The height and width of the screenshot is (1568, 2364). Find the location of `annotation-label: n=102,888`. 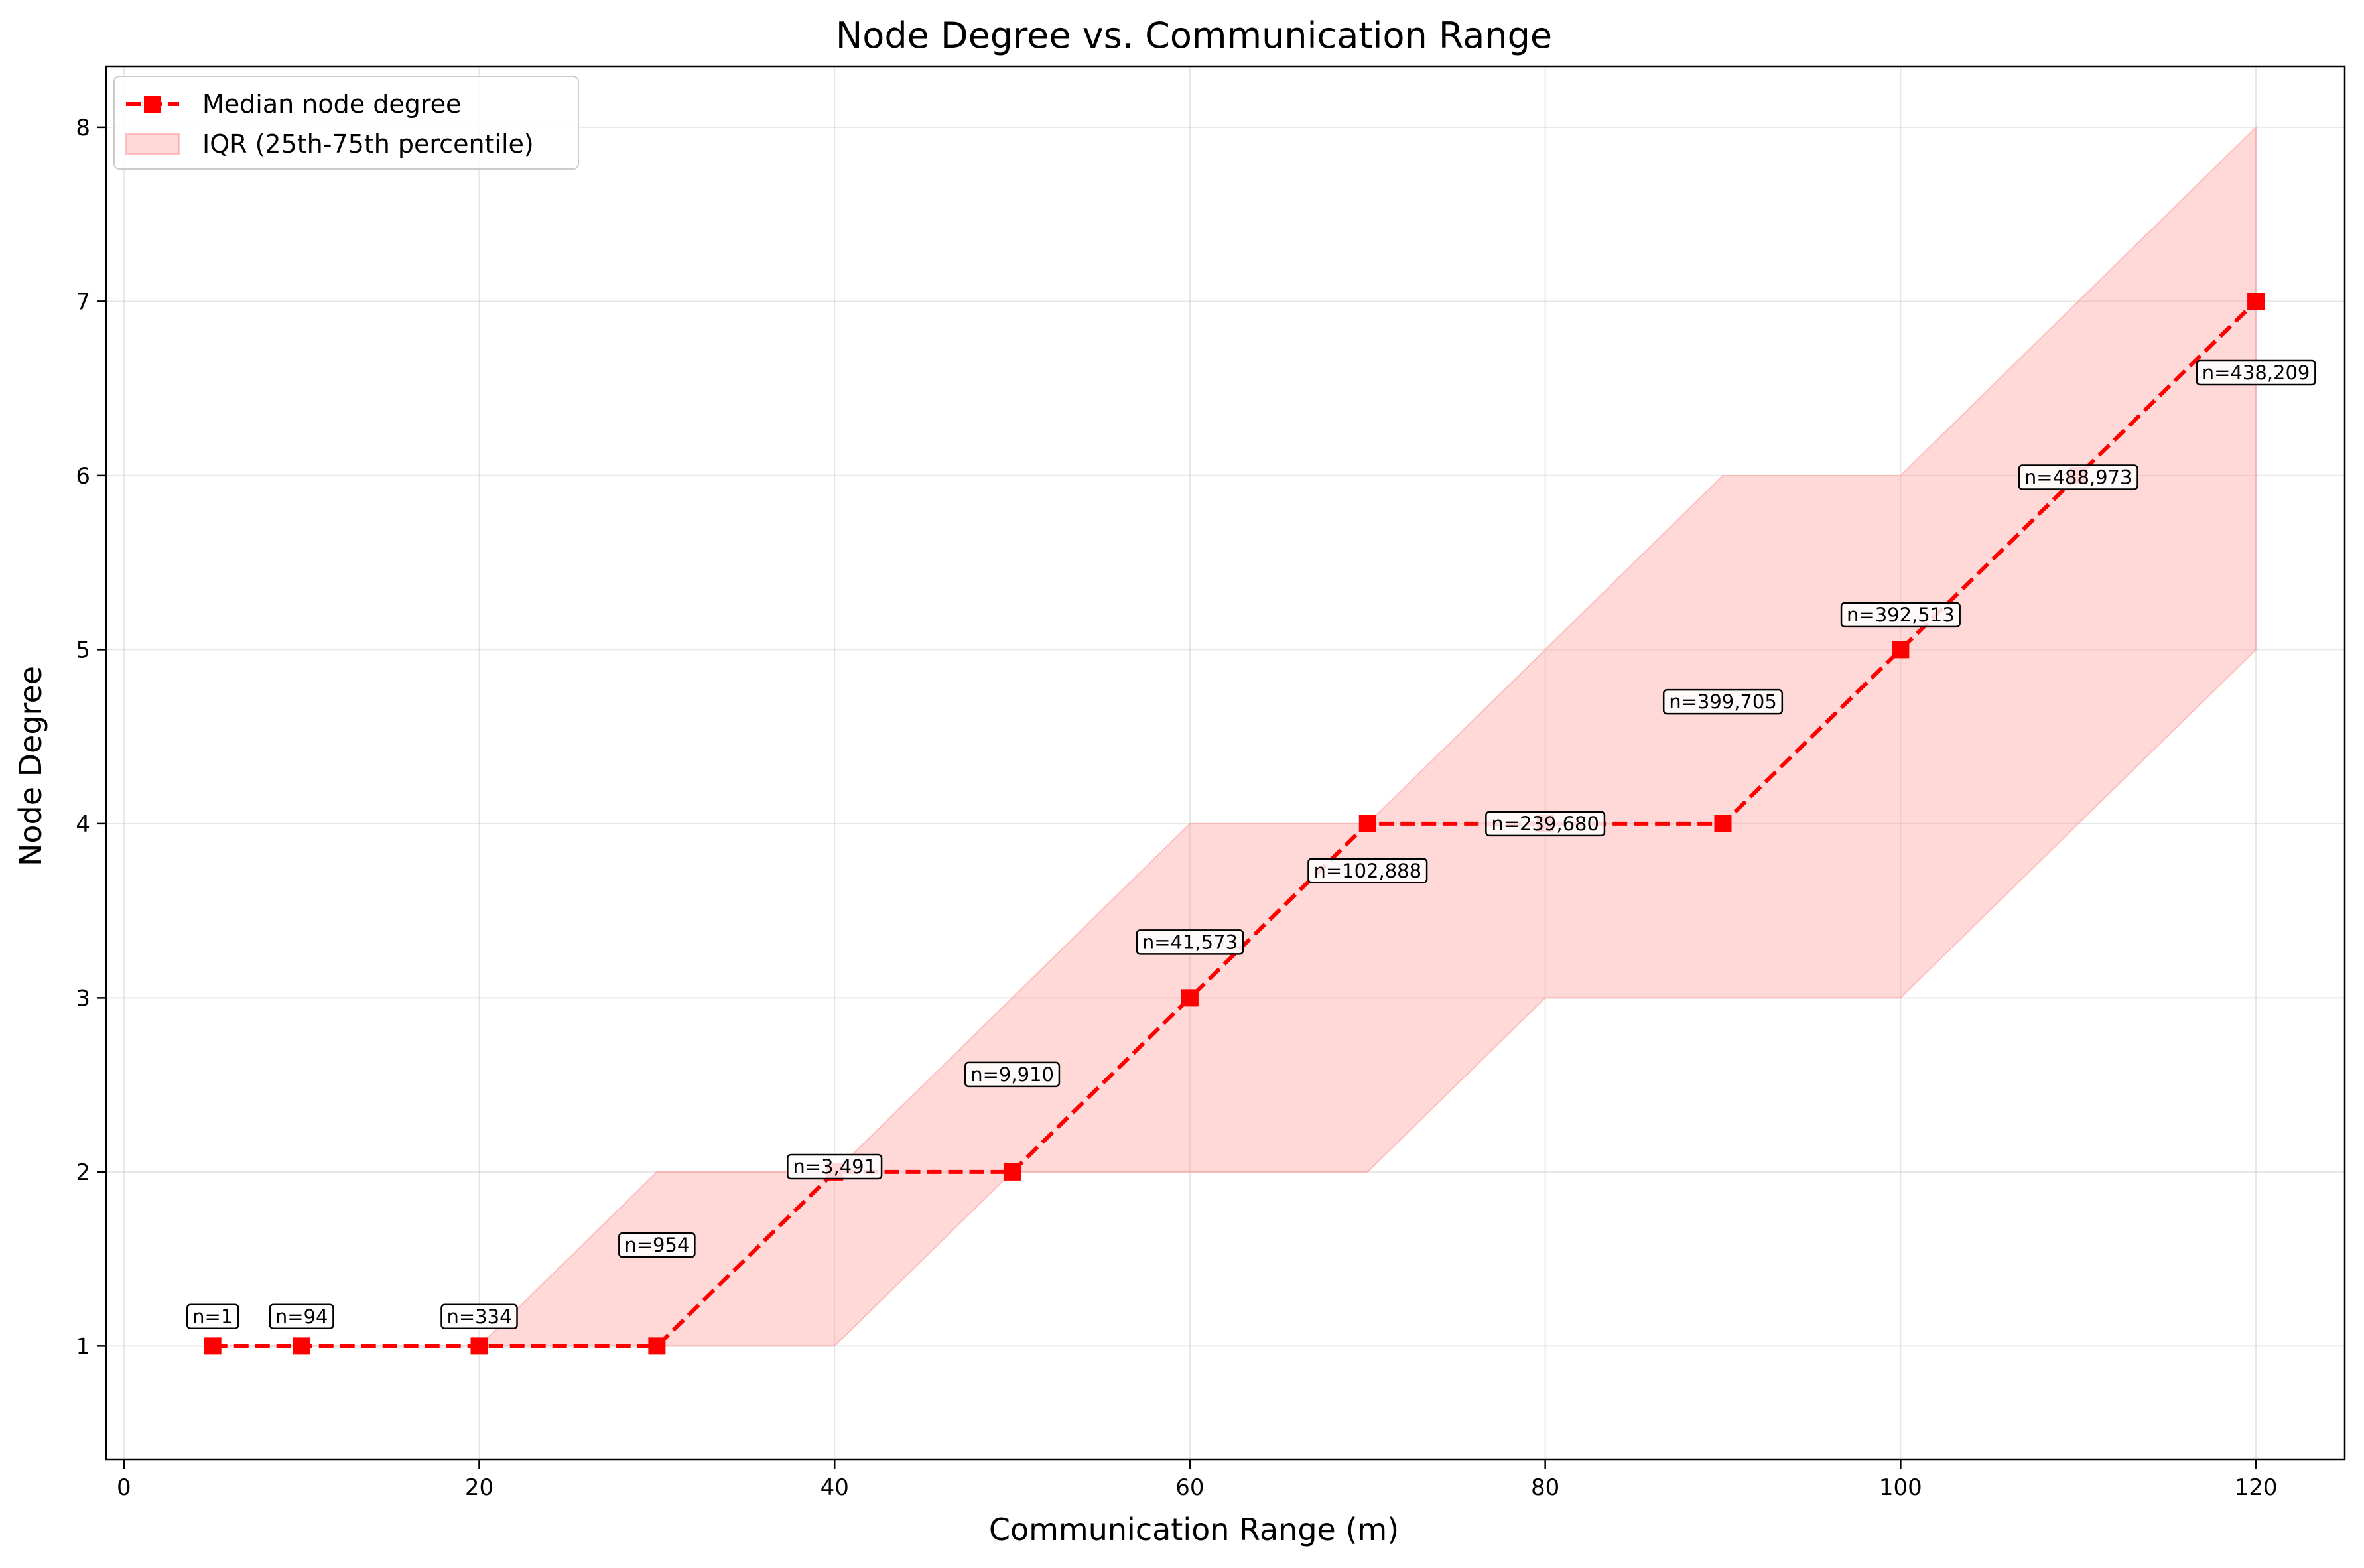

annotation-label: n=102,888 is located at coordinates (1367, 871).